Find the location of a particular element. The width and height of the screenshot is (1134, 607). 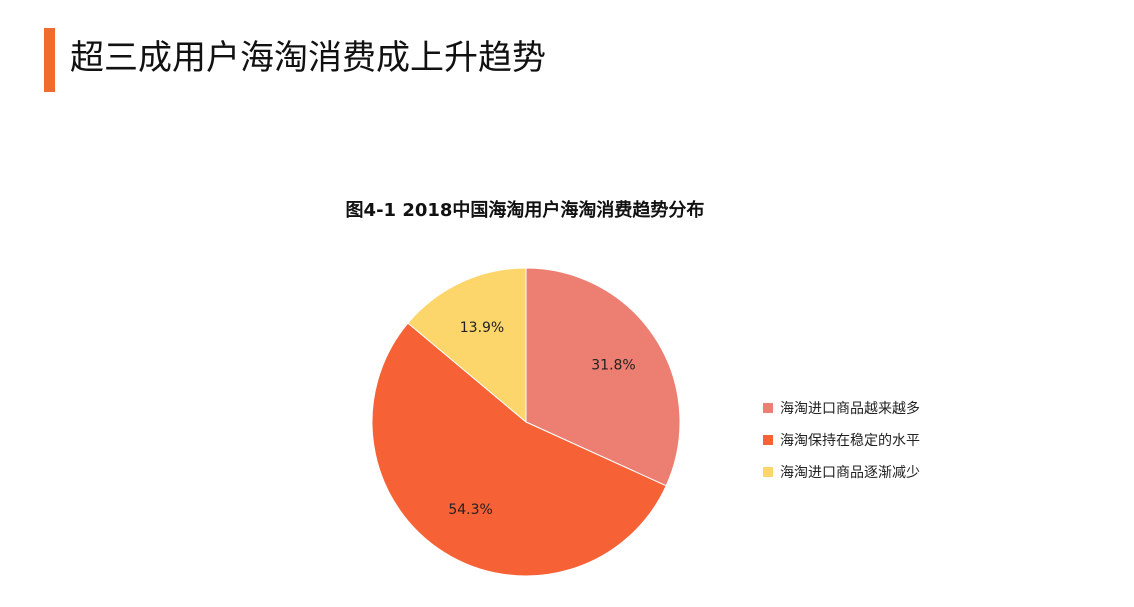

pie-slices is located at coordinates (526, 422).